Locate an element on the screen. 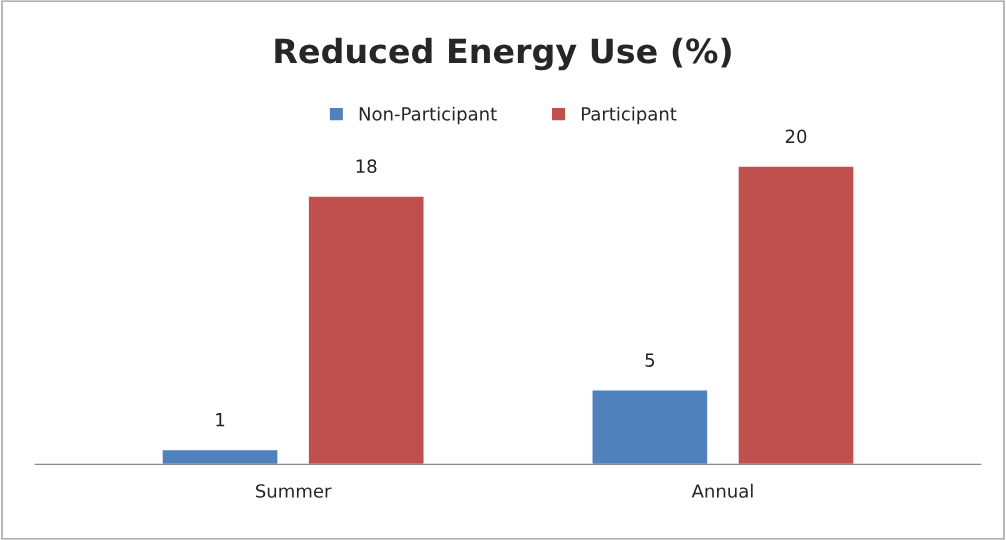 The height and width of the screenshot is (540, 1006). data-label: 1 is located at coordinates (220, 420).